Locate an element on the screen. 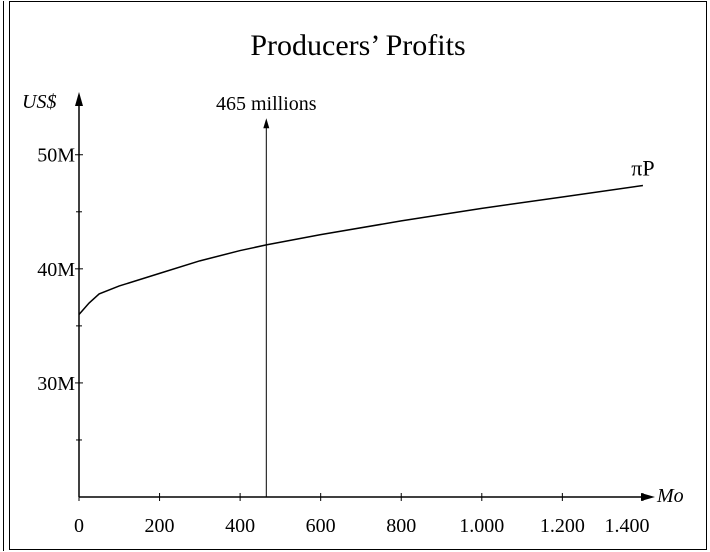  y-tick-label: 40M is located at coordinates (56, 270).